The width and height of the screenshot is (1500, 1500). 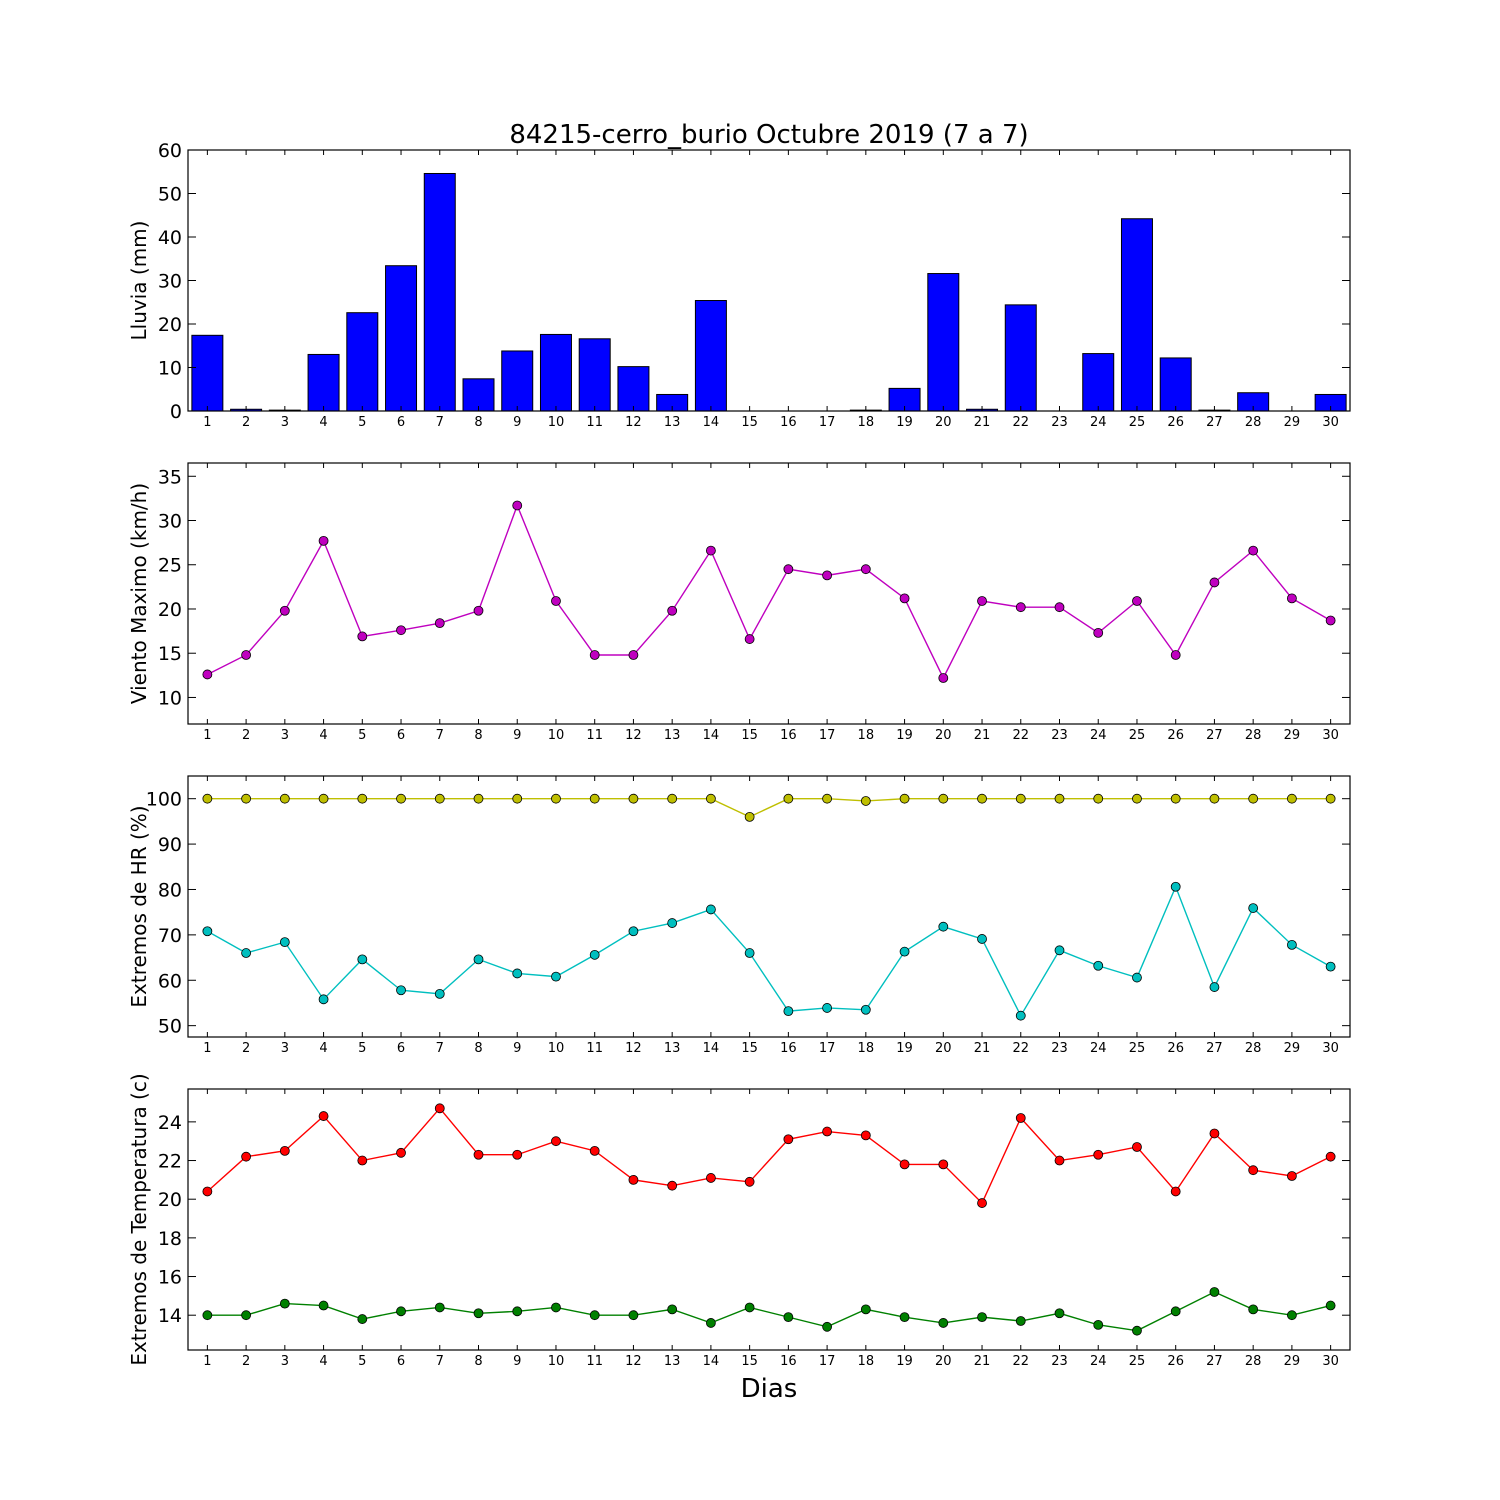 What do you see at coordinates (1020, 735) in the screenshot?
I see `x-tick-label: 22` at bounding box center [1020, 735].